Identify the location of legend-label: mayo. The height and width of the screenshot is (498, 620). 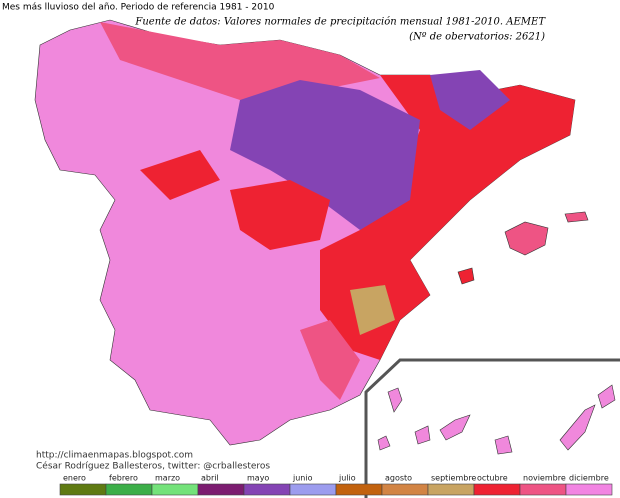
(258, 478).